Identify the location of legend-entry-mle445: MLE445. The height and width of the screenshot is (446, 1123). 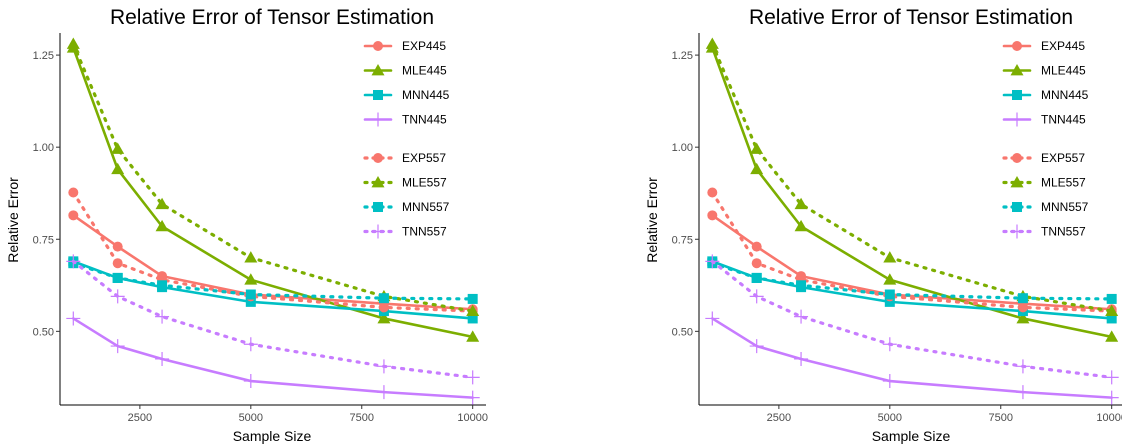
(405, 71).